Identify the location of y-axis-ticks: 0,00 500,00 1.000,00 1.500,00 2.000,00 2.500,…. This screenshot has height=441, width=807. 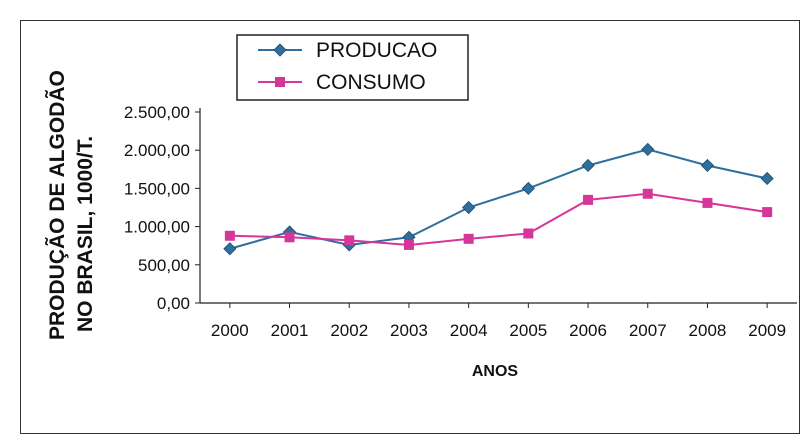
(162, 208).